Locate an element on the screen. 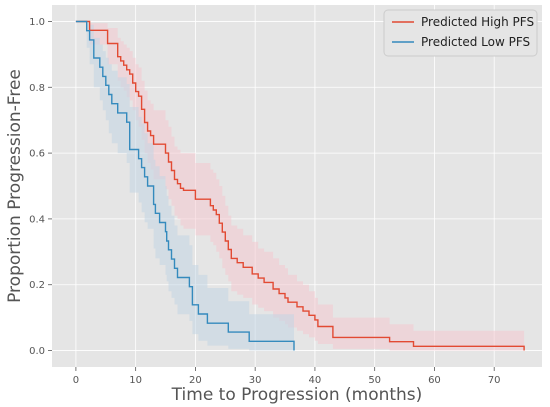 This screenshot has width=550, height=407. x-tick-label: 0 is located at coordinates (76, 380).